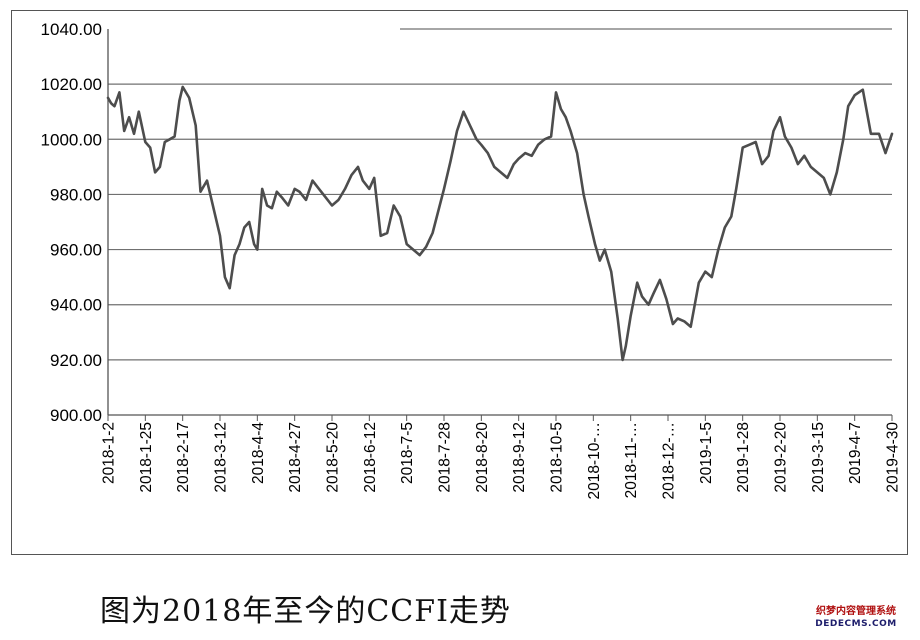  What do you see at coordinates (76, 360) in the screenshot?
I see `y-tick-label-1: 920.00` at bounding box center [76, 360].